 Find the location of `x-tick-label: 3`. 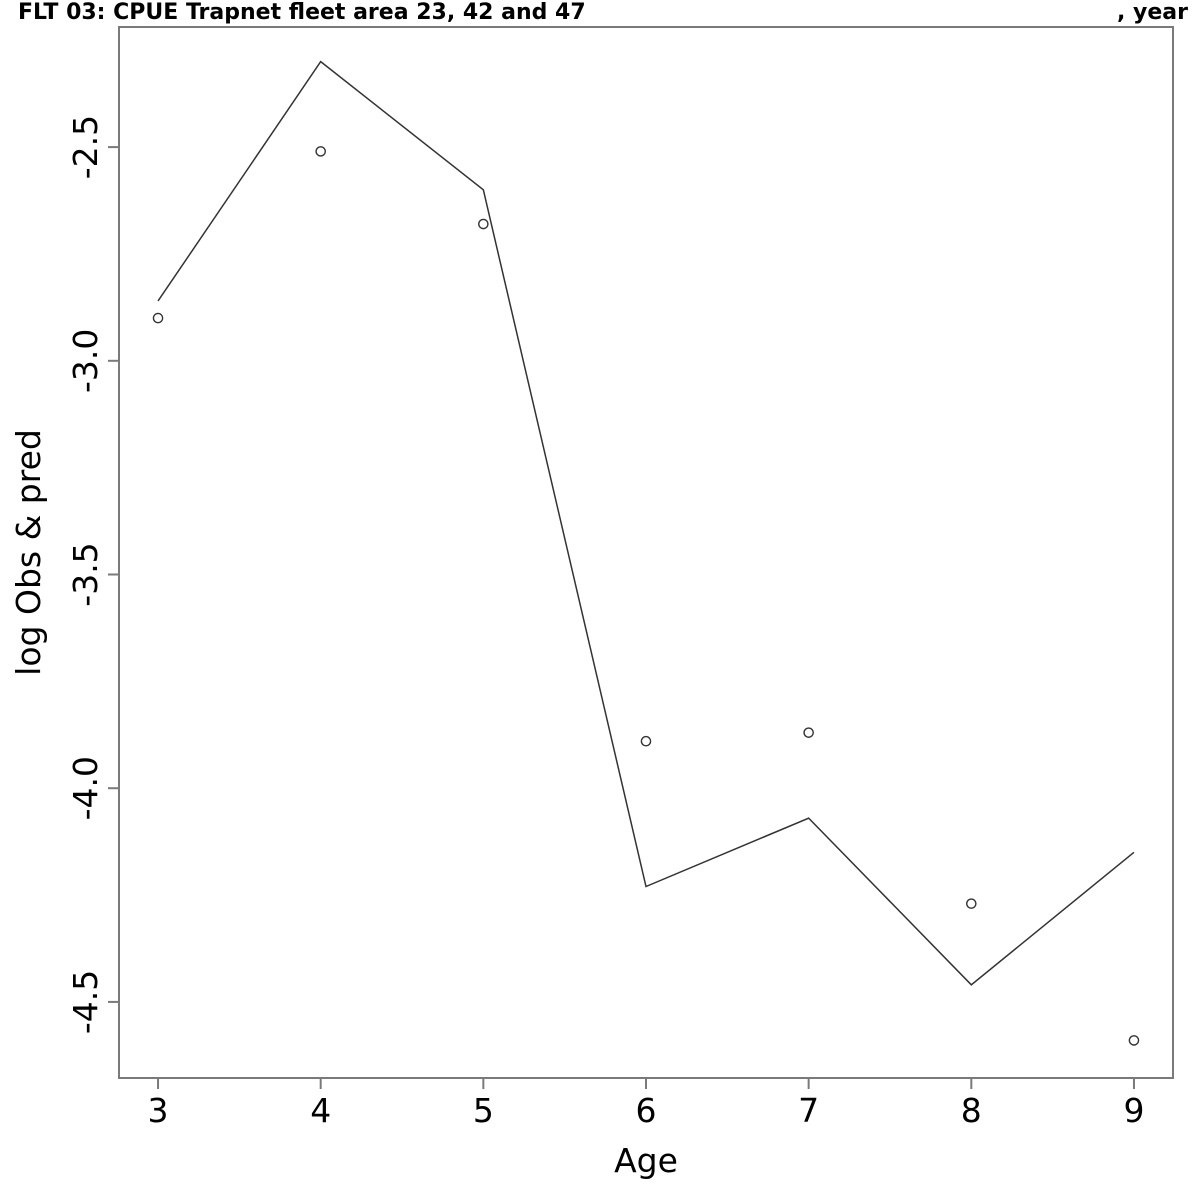

x-tick-label: 3 is located at coordinates (158, 1110).